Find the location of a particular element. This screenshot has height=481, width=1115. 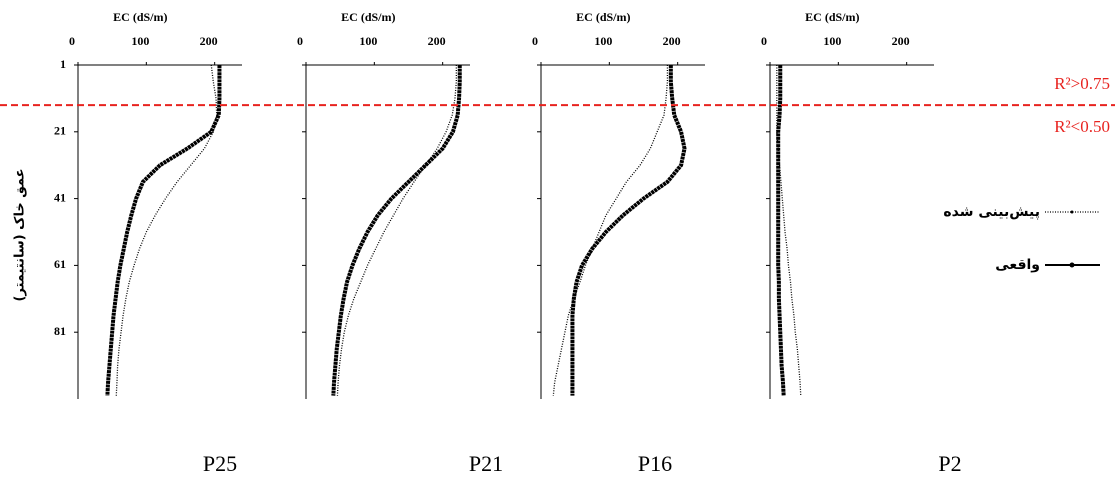

y-tick-label: 21 is located at coordinates (60, 131).